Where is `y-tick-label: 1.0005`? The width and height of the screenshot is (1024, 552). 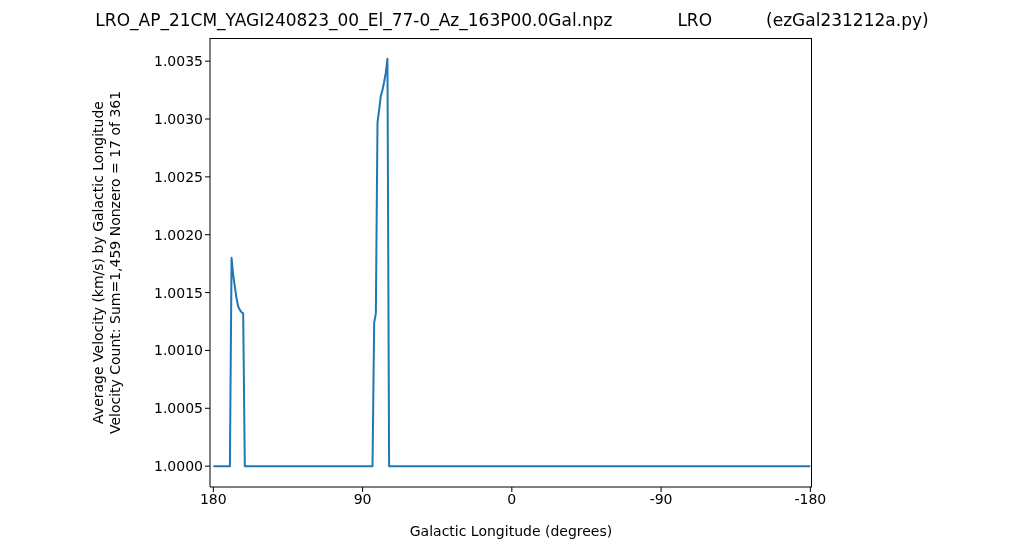
y-tick-label: 1.0005 is located at coordinates (178, 408).